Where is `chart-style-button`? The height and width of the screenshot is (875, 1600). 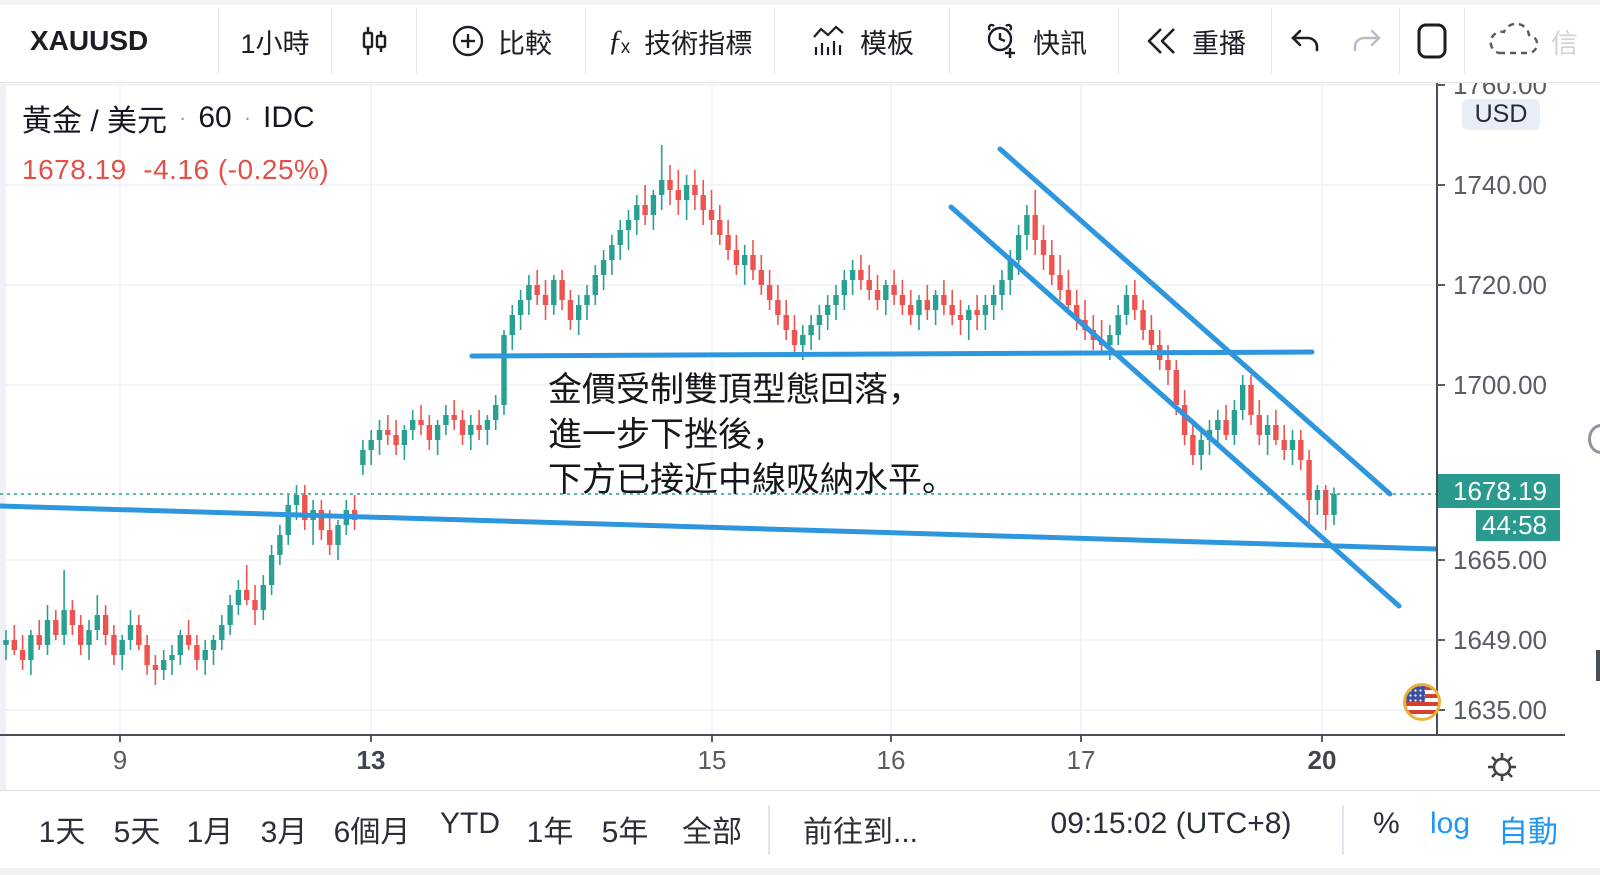
chart-style-button is located at coordinates (374, 41).